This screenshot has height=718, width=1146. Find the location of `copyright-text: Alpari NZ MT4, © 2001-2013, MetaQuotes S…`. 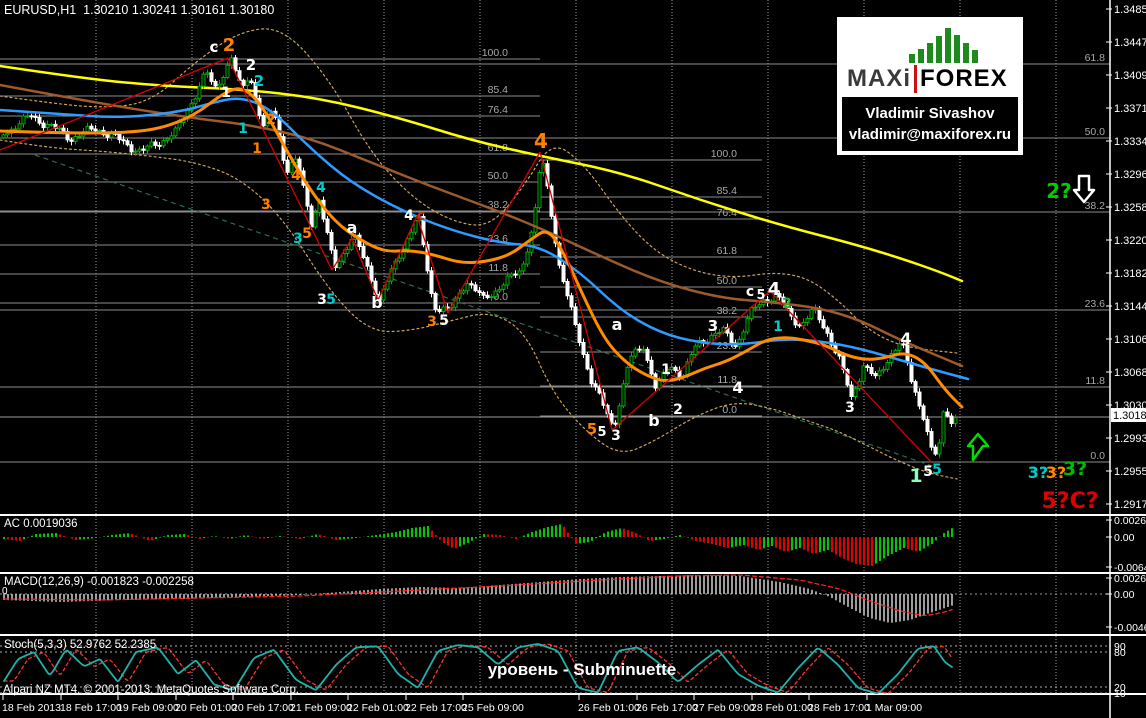

copyright-text: Alpari NZ MT4, © 2001-2013, MetaQuotes S… is located at coordinates (151, 690).